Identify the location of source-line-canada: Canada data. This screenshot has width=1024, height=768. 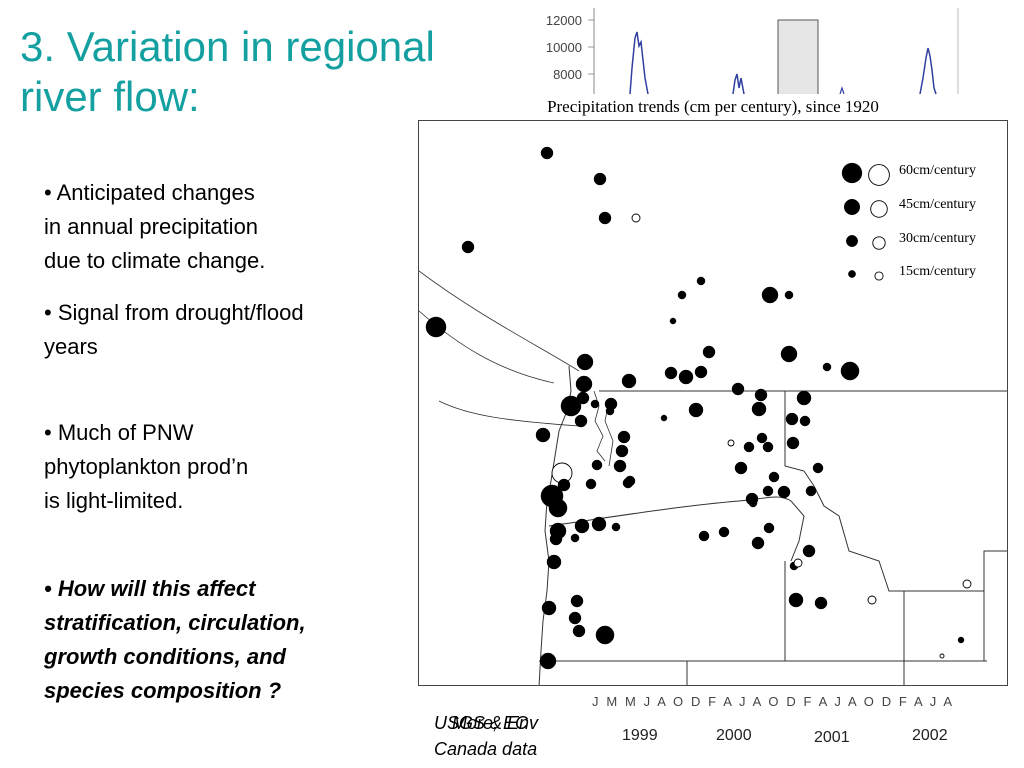
(486, 749).